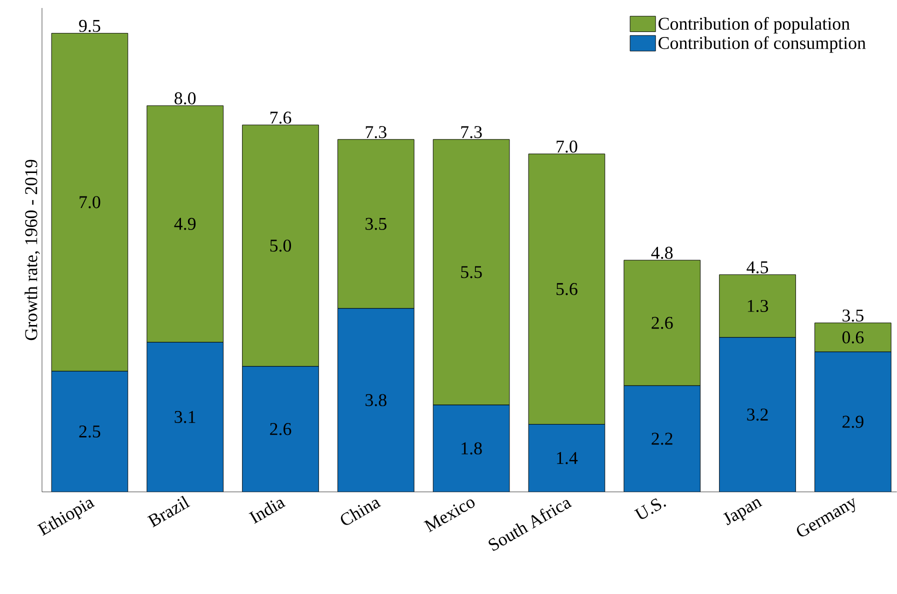  What do you see at coordinates (757, 267) in the screenshot?
I see `total-label: 4.5` at bounding box center [757, 267].